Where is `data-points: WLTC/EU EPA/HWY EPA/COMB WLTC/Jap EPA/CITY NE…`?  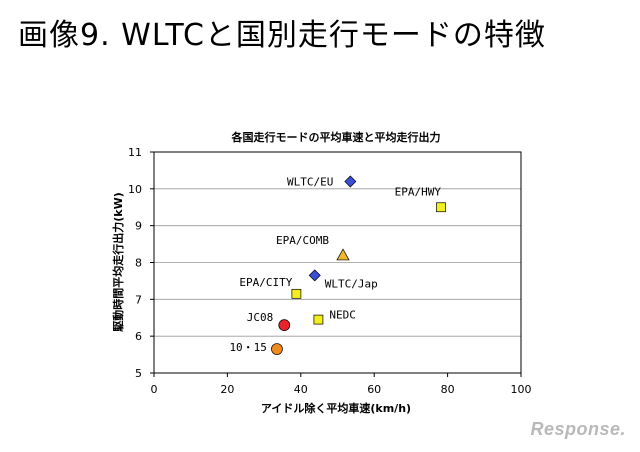 data-points: WLTC/EU EPA/HWY EPA/COMB WLTC/Jap EPA/CITY NE… is located at coordinates (337, 265).